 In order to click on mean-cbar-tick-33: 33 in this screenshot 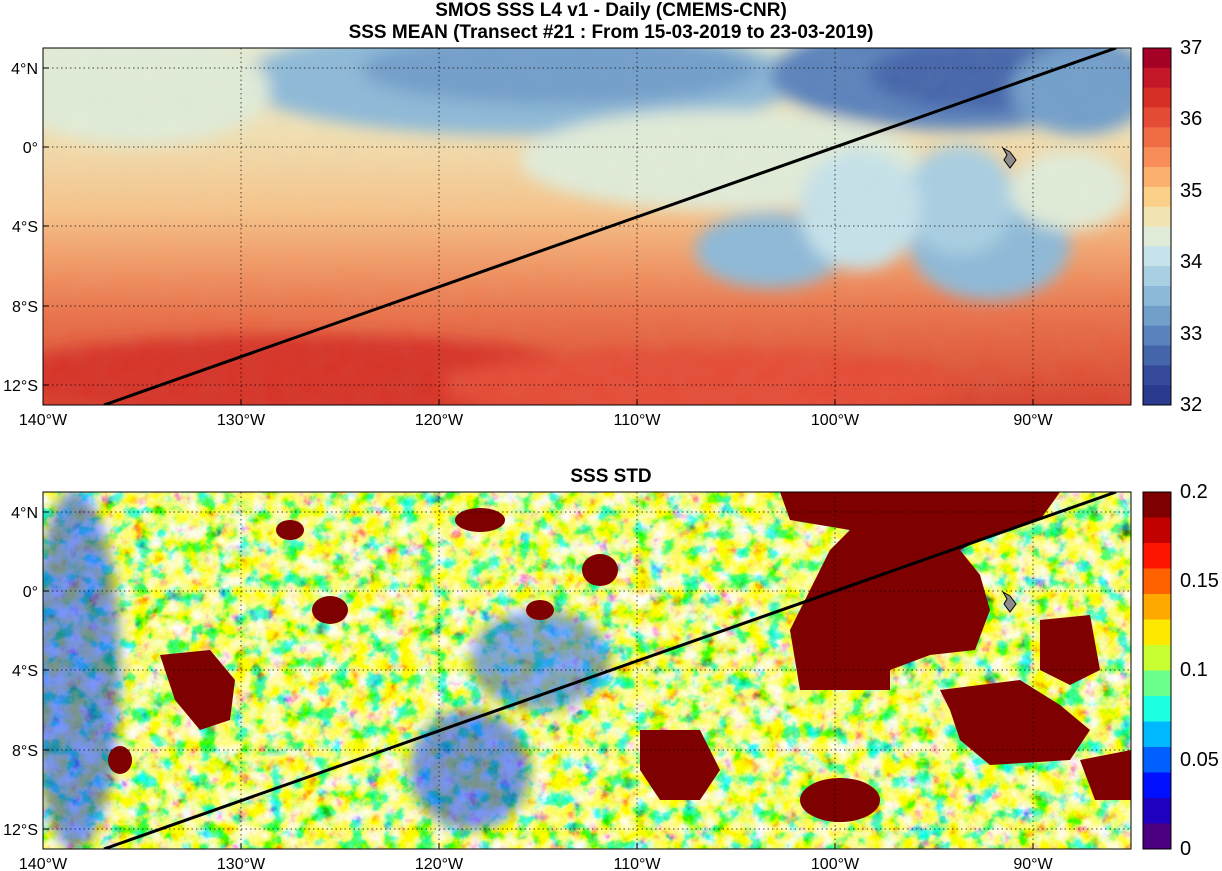, I will do `click(1191, 334)`.